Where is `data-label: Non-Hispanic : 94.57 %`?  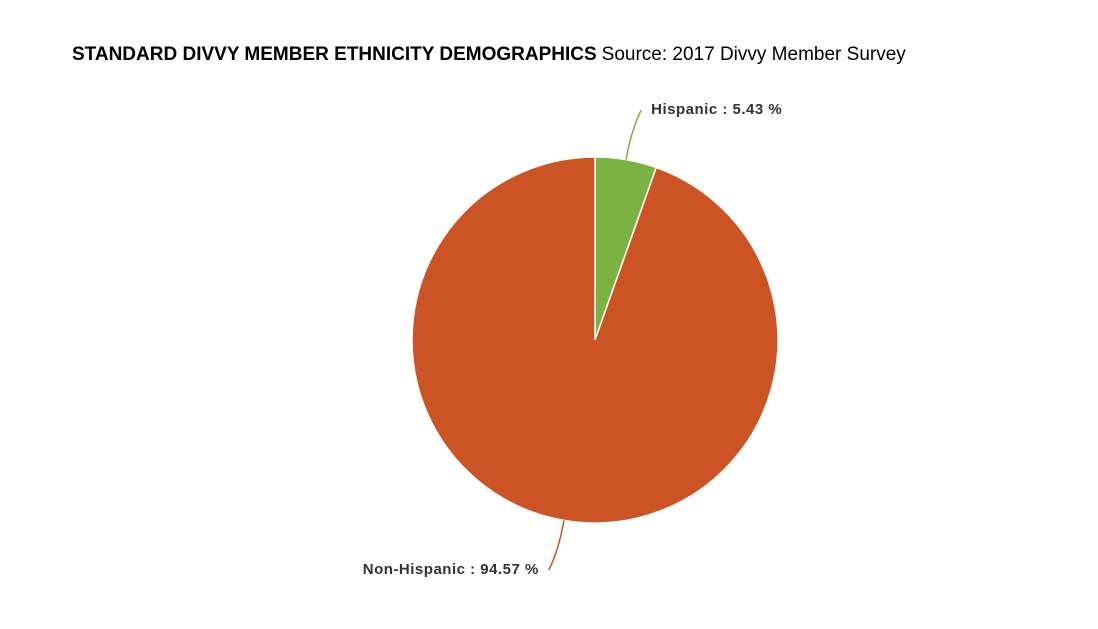 data-label: Non-Hispanic : 94.57 % is located at coordinates (451, 569).